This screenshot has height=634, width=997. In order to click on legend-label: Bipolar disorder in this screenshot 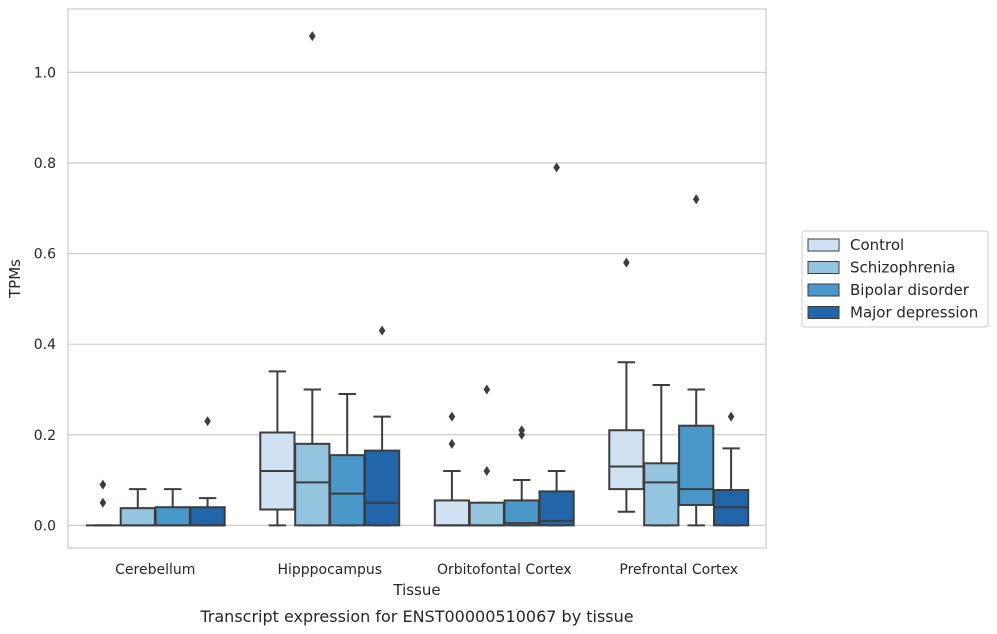, I will do `click(910, 290)`.